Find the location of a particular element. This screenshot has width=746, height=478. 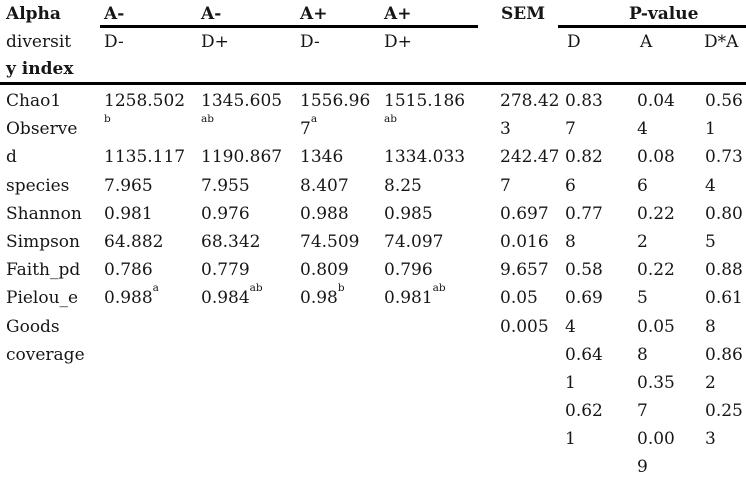

table-column-P-DxA: 0.56 1 0.73 4 0.80 5 0.88 0.61 8 0.86 2 0.25 3 is located at coordinates (724, 270).